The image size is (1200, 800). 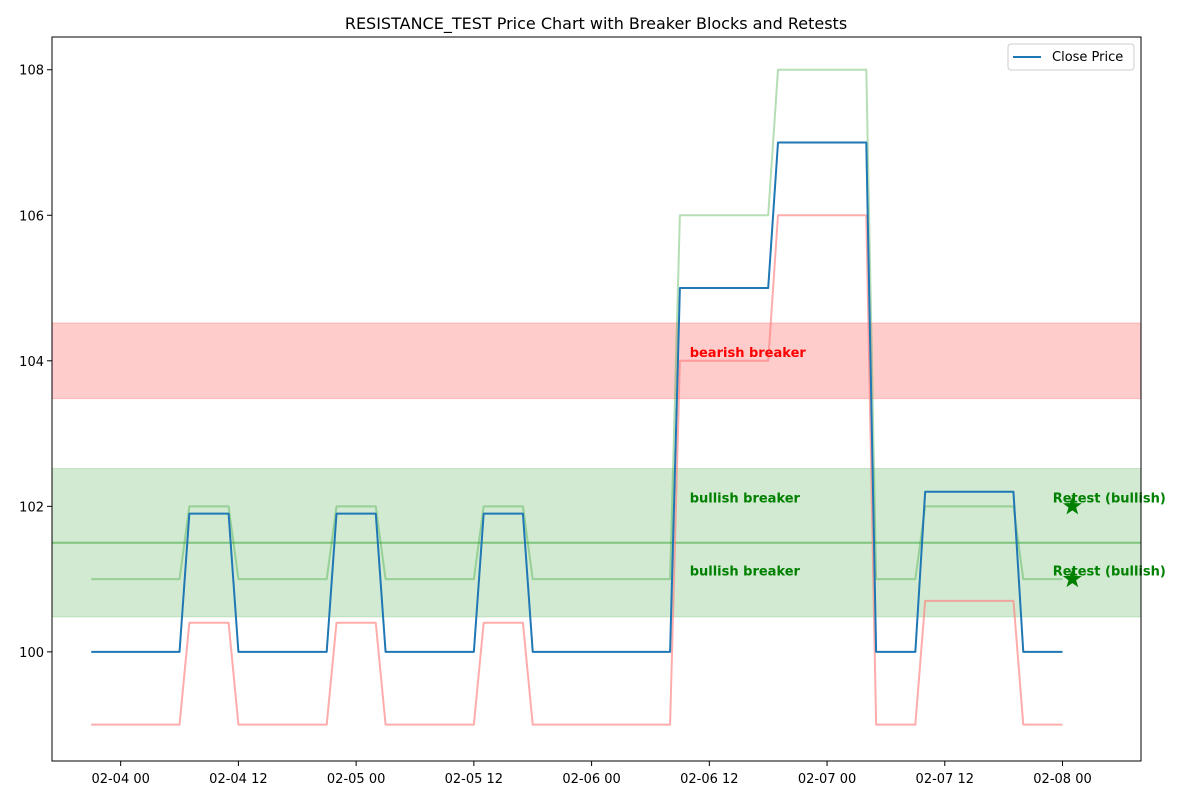 I want to click on markers-layer, so click(x=1072, y=542).